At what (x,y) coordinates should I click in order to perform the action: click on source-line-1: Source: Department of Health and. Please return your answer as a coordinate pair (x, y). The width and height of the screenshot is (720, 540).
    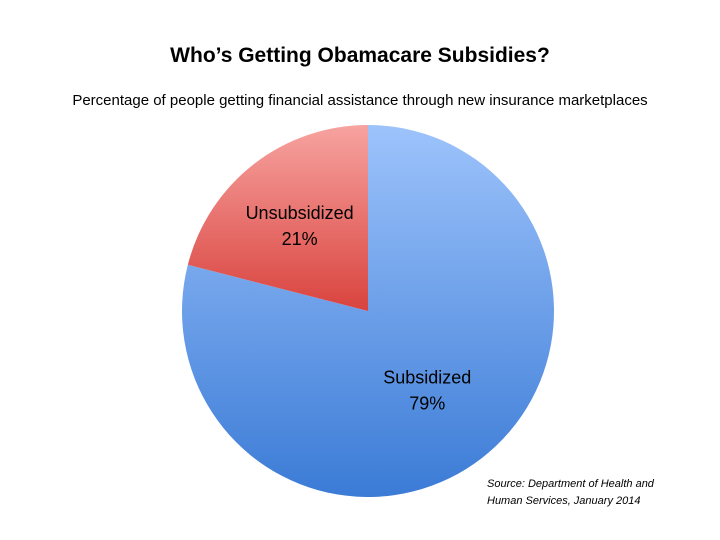
    Looking at the image, I should click on (570, 484).